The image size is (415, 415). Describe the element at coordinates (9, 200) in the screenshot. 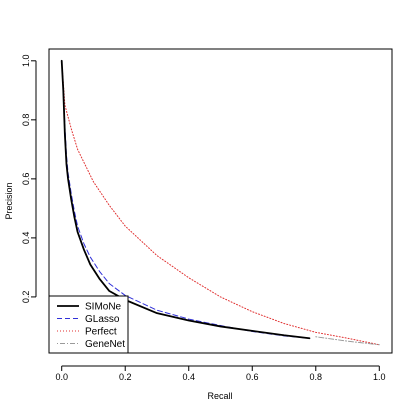

I see `y-axis-title: Precision` at that location.